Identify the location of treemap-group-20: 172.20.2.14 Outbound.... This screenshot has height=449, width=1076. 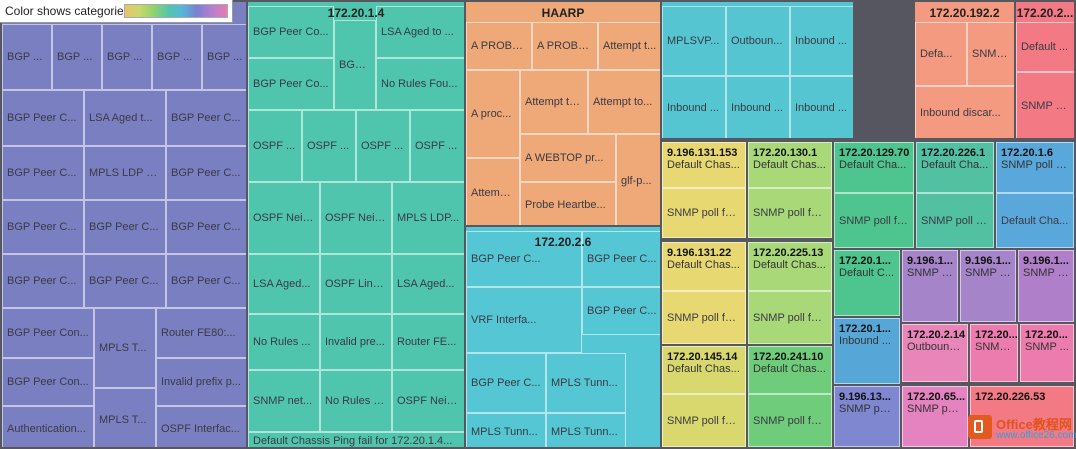
(935, 353).